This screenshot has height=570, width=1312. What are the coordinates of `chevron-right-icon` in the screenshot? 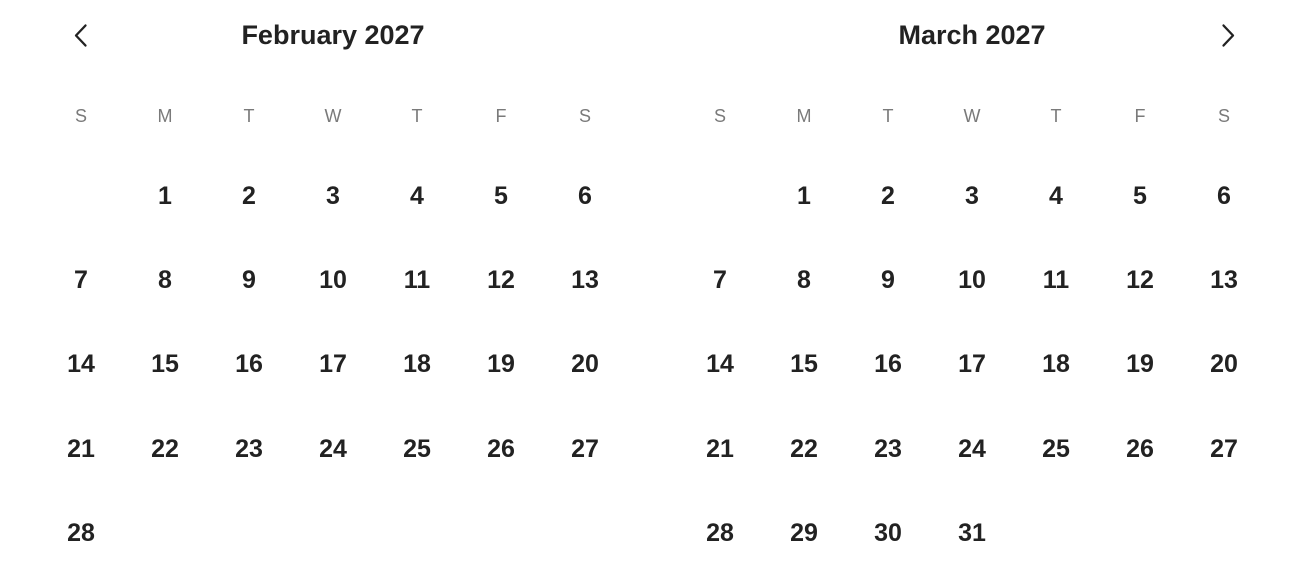 It's located at (1227, 35).